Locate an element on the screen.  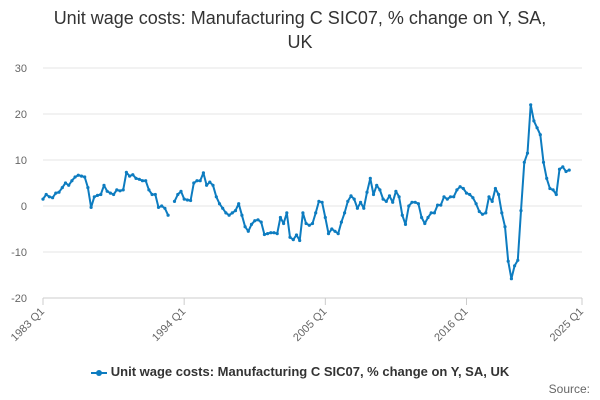
y-tick-label: 10 is located at coordinates (21, 161).